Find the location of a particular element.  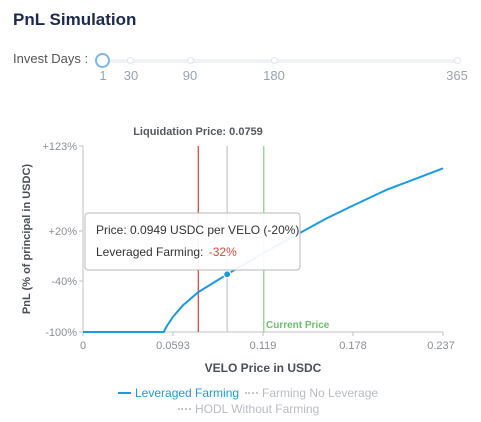

x-tick-label: 0.119 is located at coordinates (263, 346).